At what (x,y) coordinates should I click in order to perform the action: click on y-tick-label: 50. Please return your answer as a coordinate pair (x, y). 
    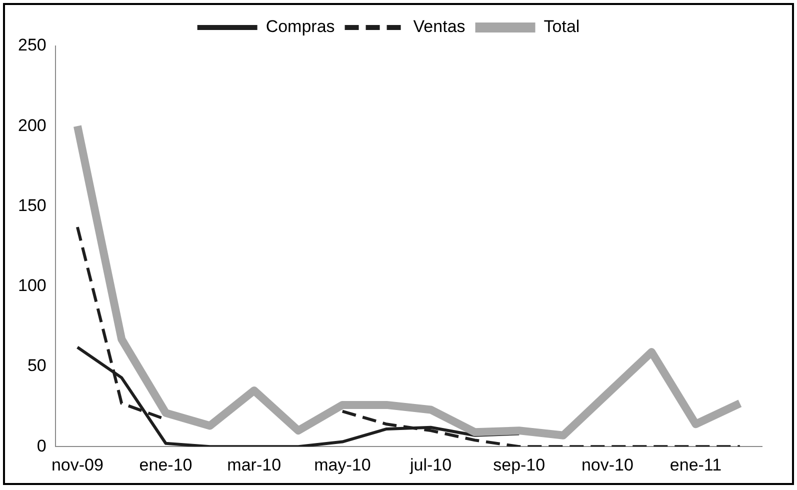
    Looking at the image, I should click on (36, 366).